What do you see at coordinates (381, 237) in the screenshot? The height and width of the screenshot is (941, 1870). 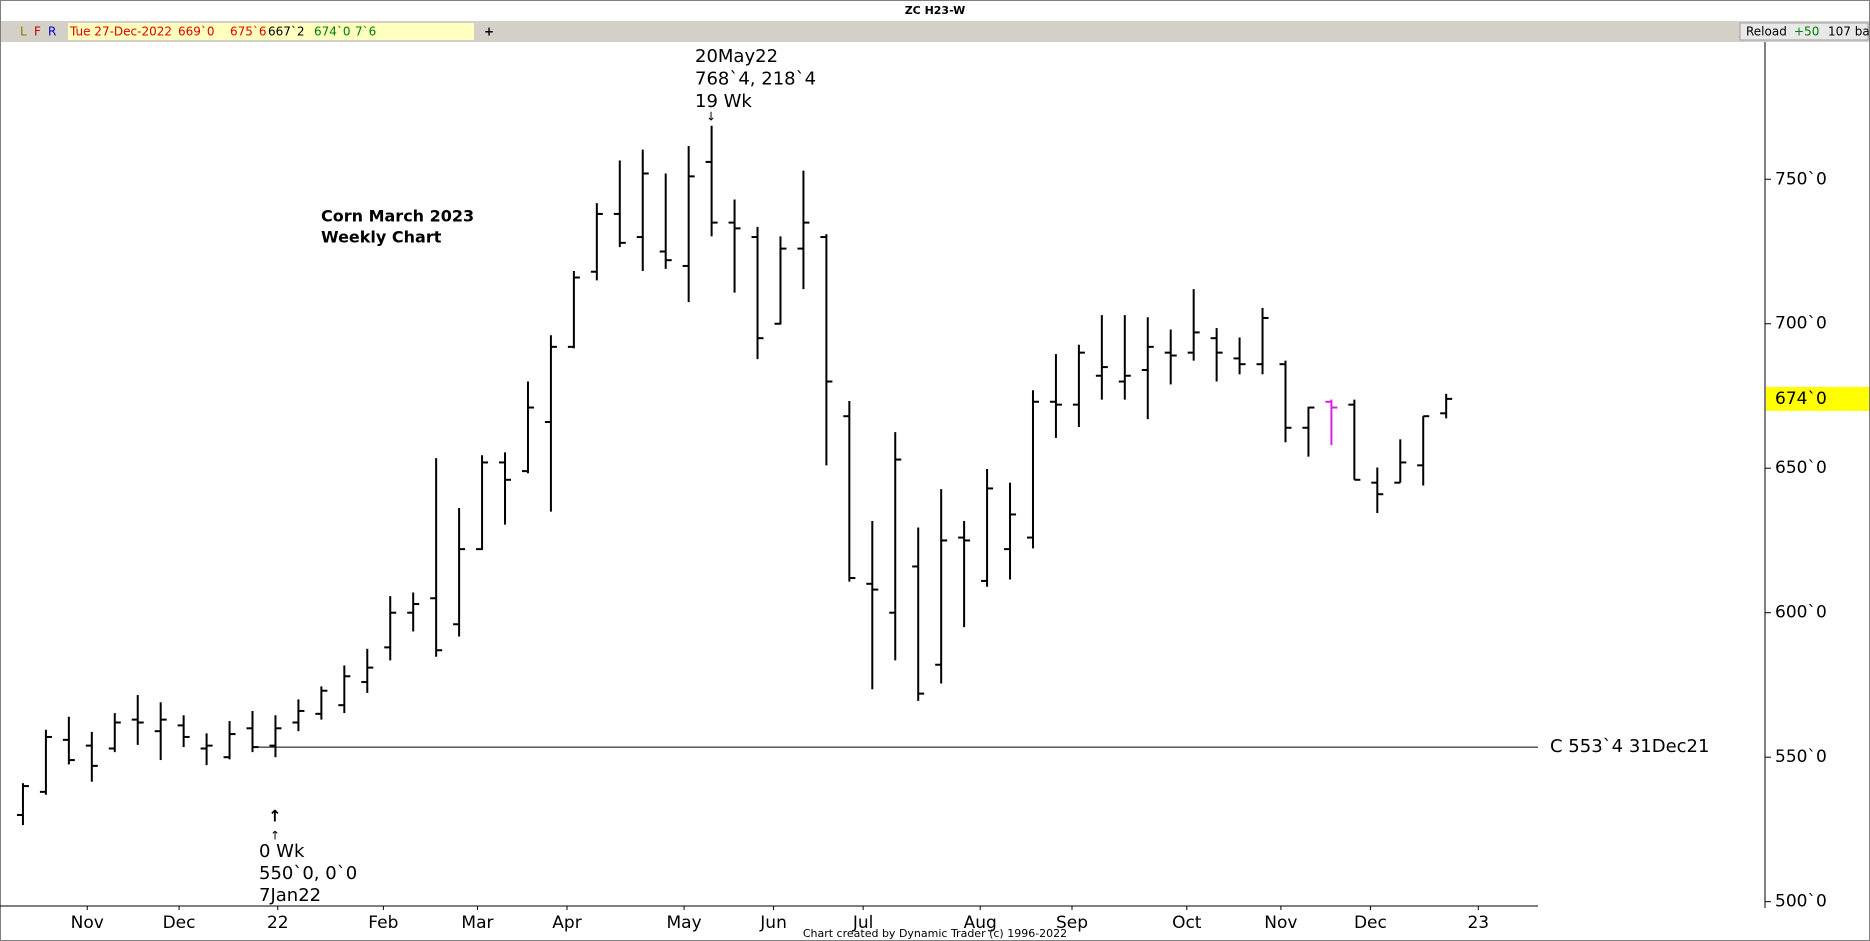 I see `chart-subtitle: Weekly Chart` at bounding box center [381, 237].